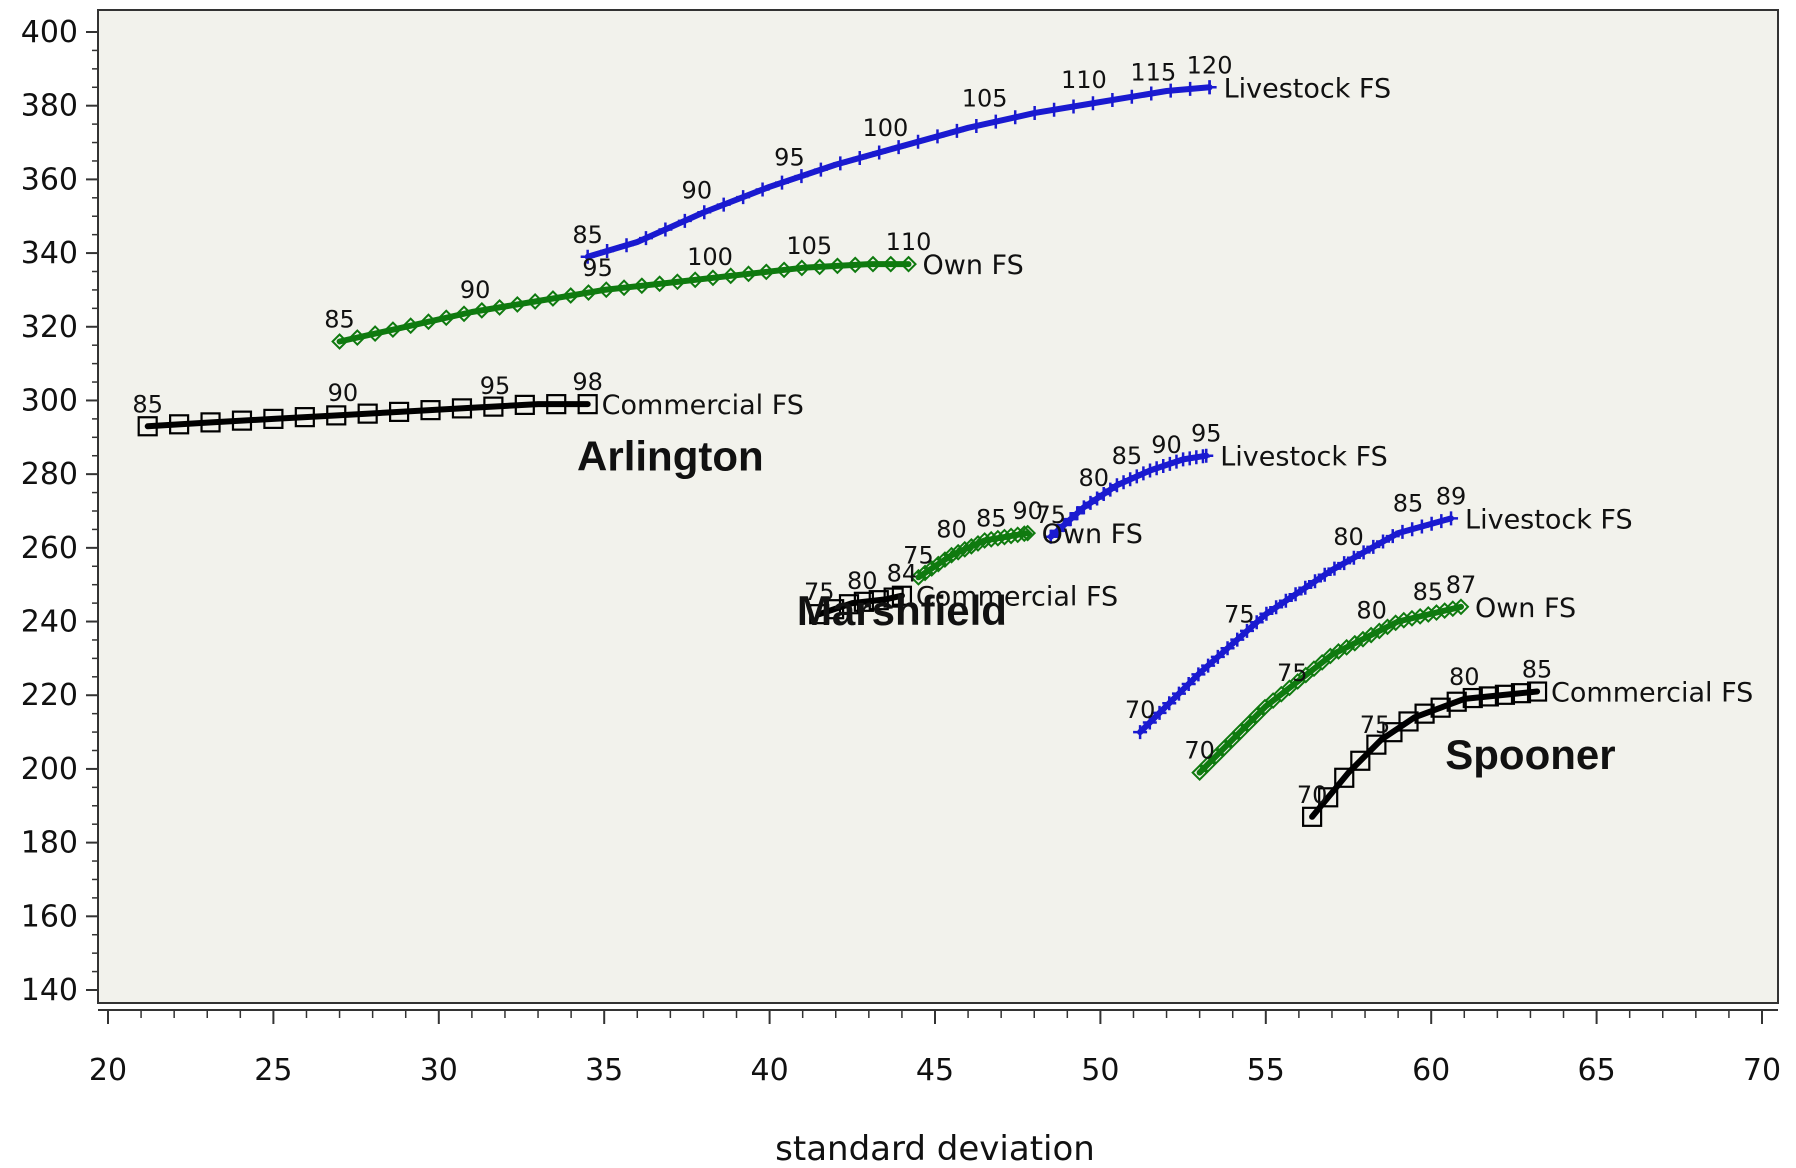 Image resolution: width=1796 pixels, height=1168 pixels. Describe the element at coordinates (710, 257) in the screenshot. I see `point-label: 100` at that location.